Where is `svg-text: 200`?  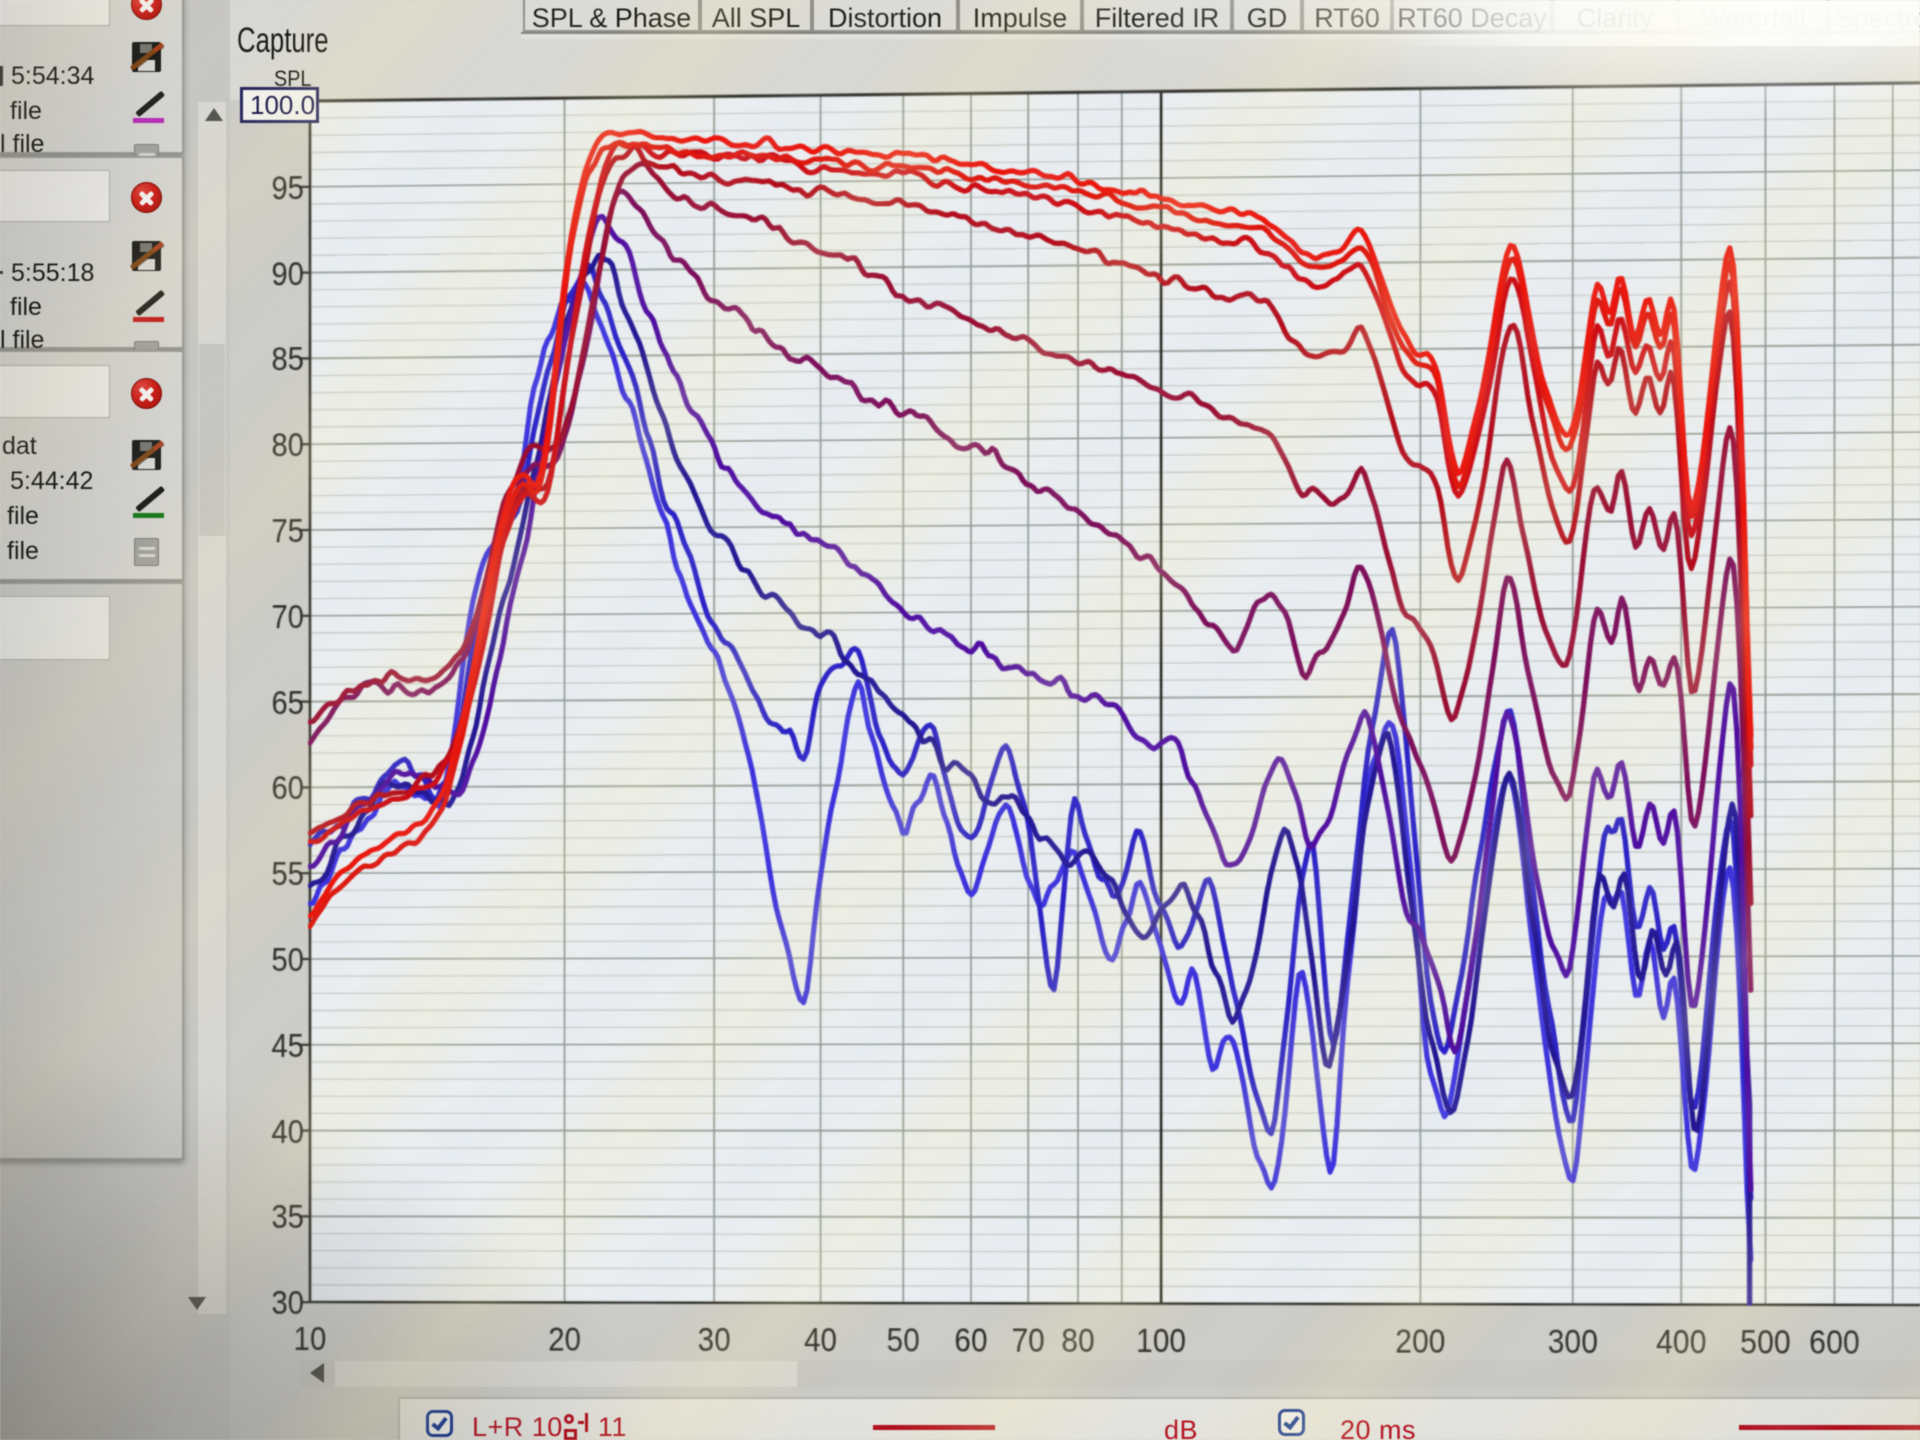 svg-text: 200 is located at coordinates (1420, 1340).